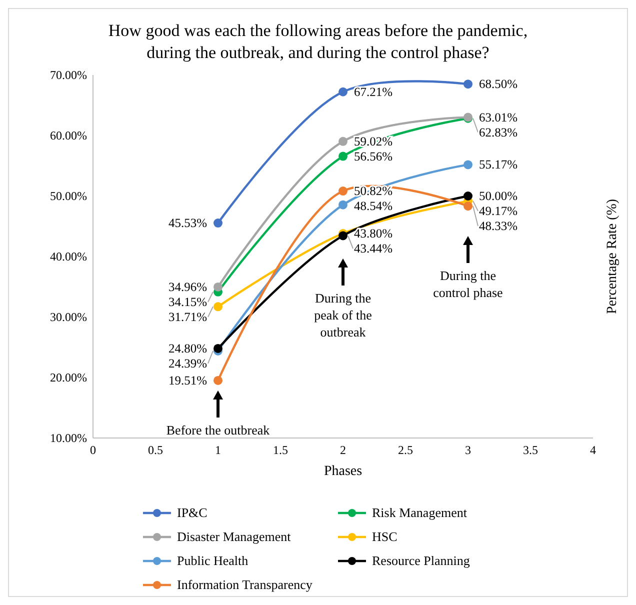 This screenshot has width=636, height=605. What do you see at coordinates (468, 450) in the screenshot?
I see `x-tick-label: 3` at bounding box center [468, 450].